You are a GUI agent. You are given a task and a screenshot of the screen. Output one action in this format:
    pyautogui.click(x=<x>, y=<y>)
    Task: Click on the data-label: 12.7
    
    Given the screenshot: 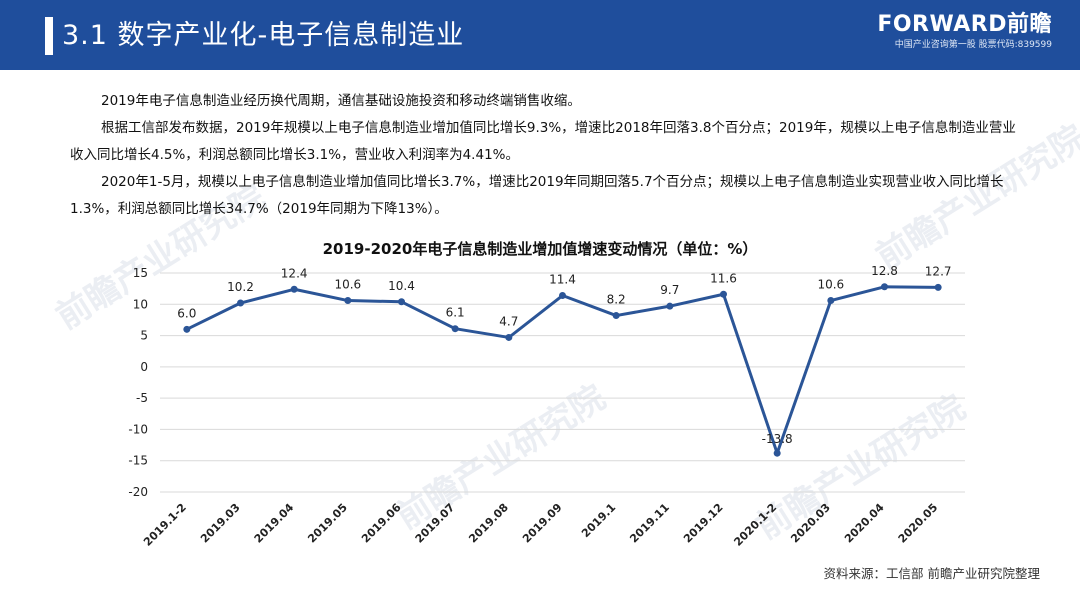 What is the action you would take?
    pyautogui.click(x=938, y=271)
    